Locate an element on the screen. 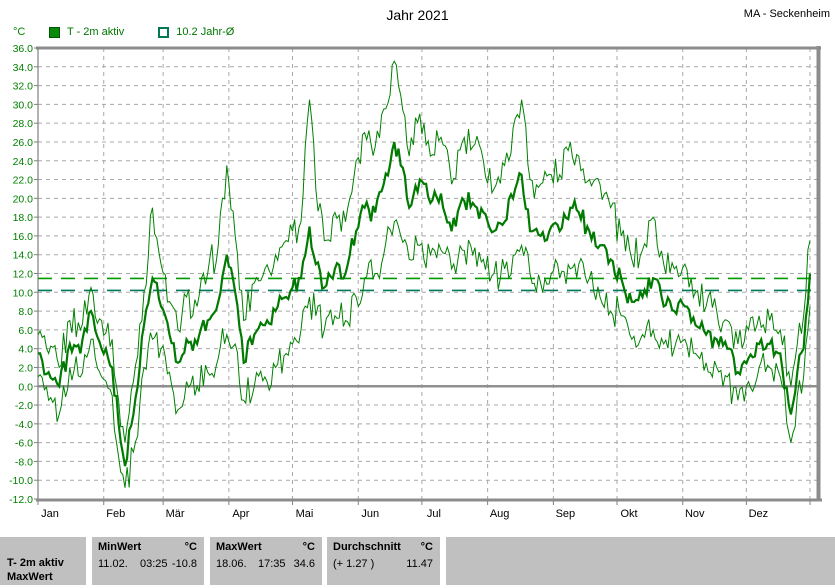 This screenshot has height=588, width=835. y-axis-label: -10.0 is located at coordinates (21, 481).